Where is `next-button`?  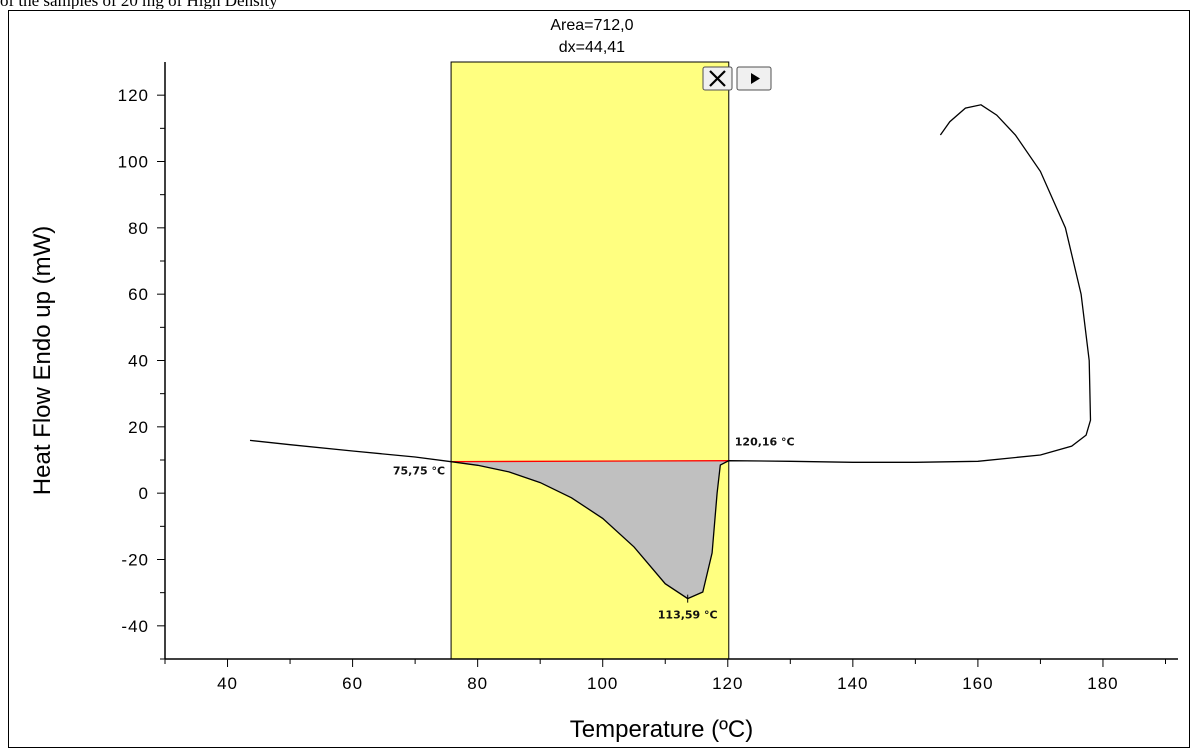
next-button is located at coordinates (754, 78).